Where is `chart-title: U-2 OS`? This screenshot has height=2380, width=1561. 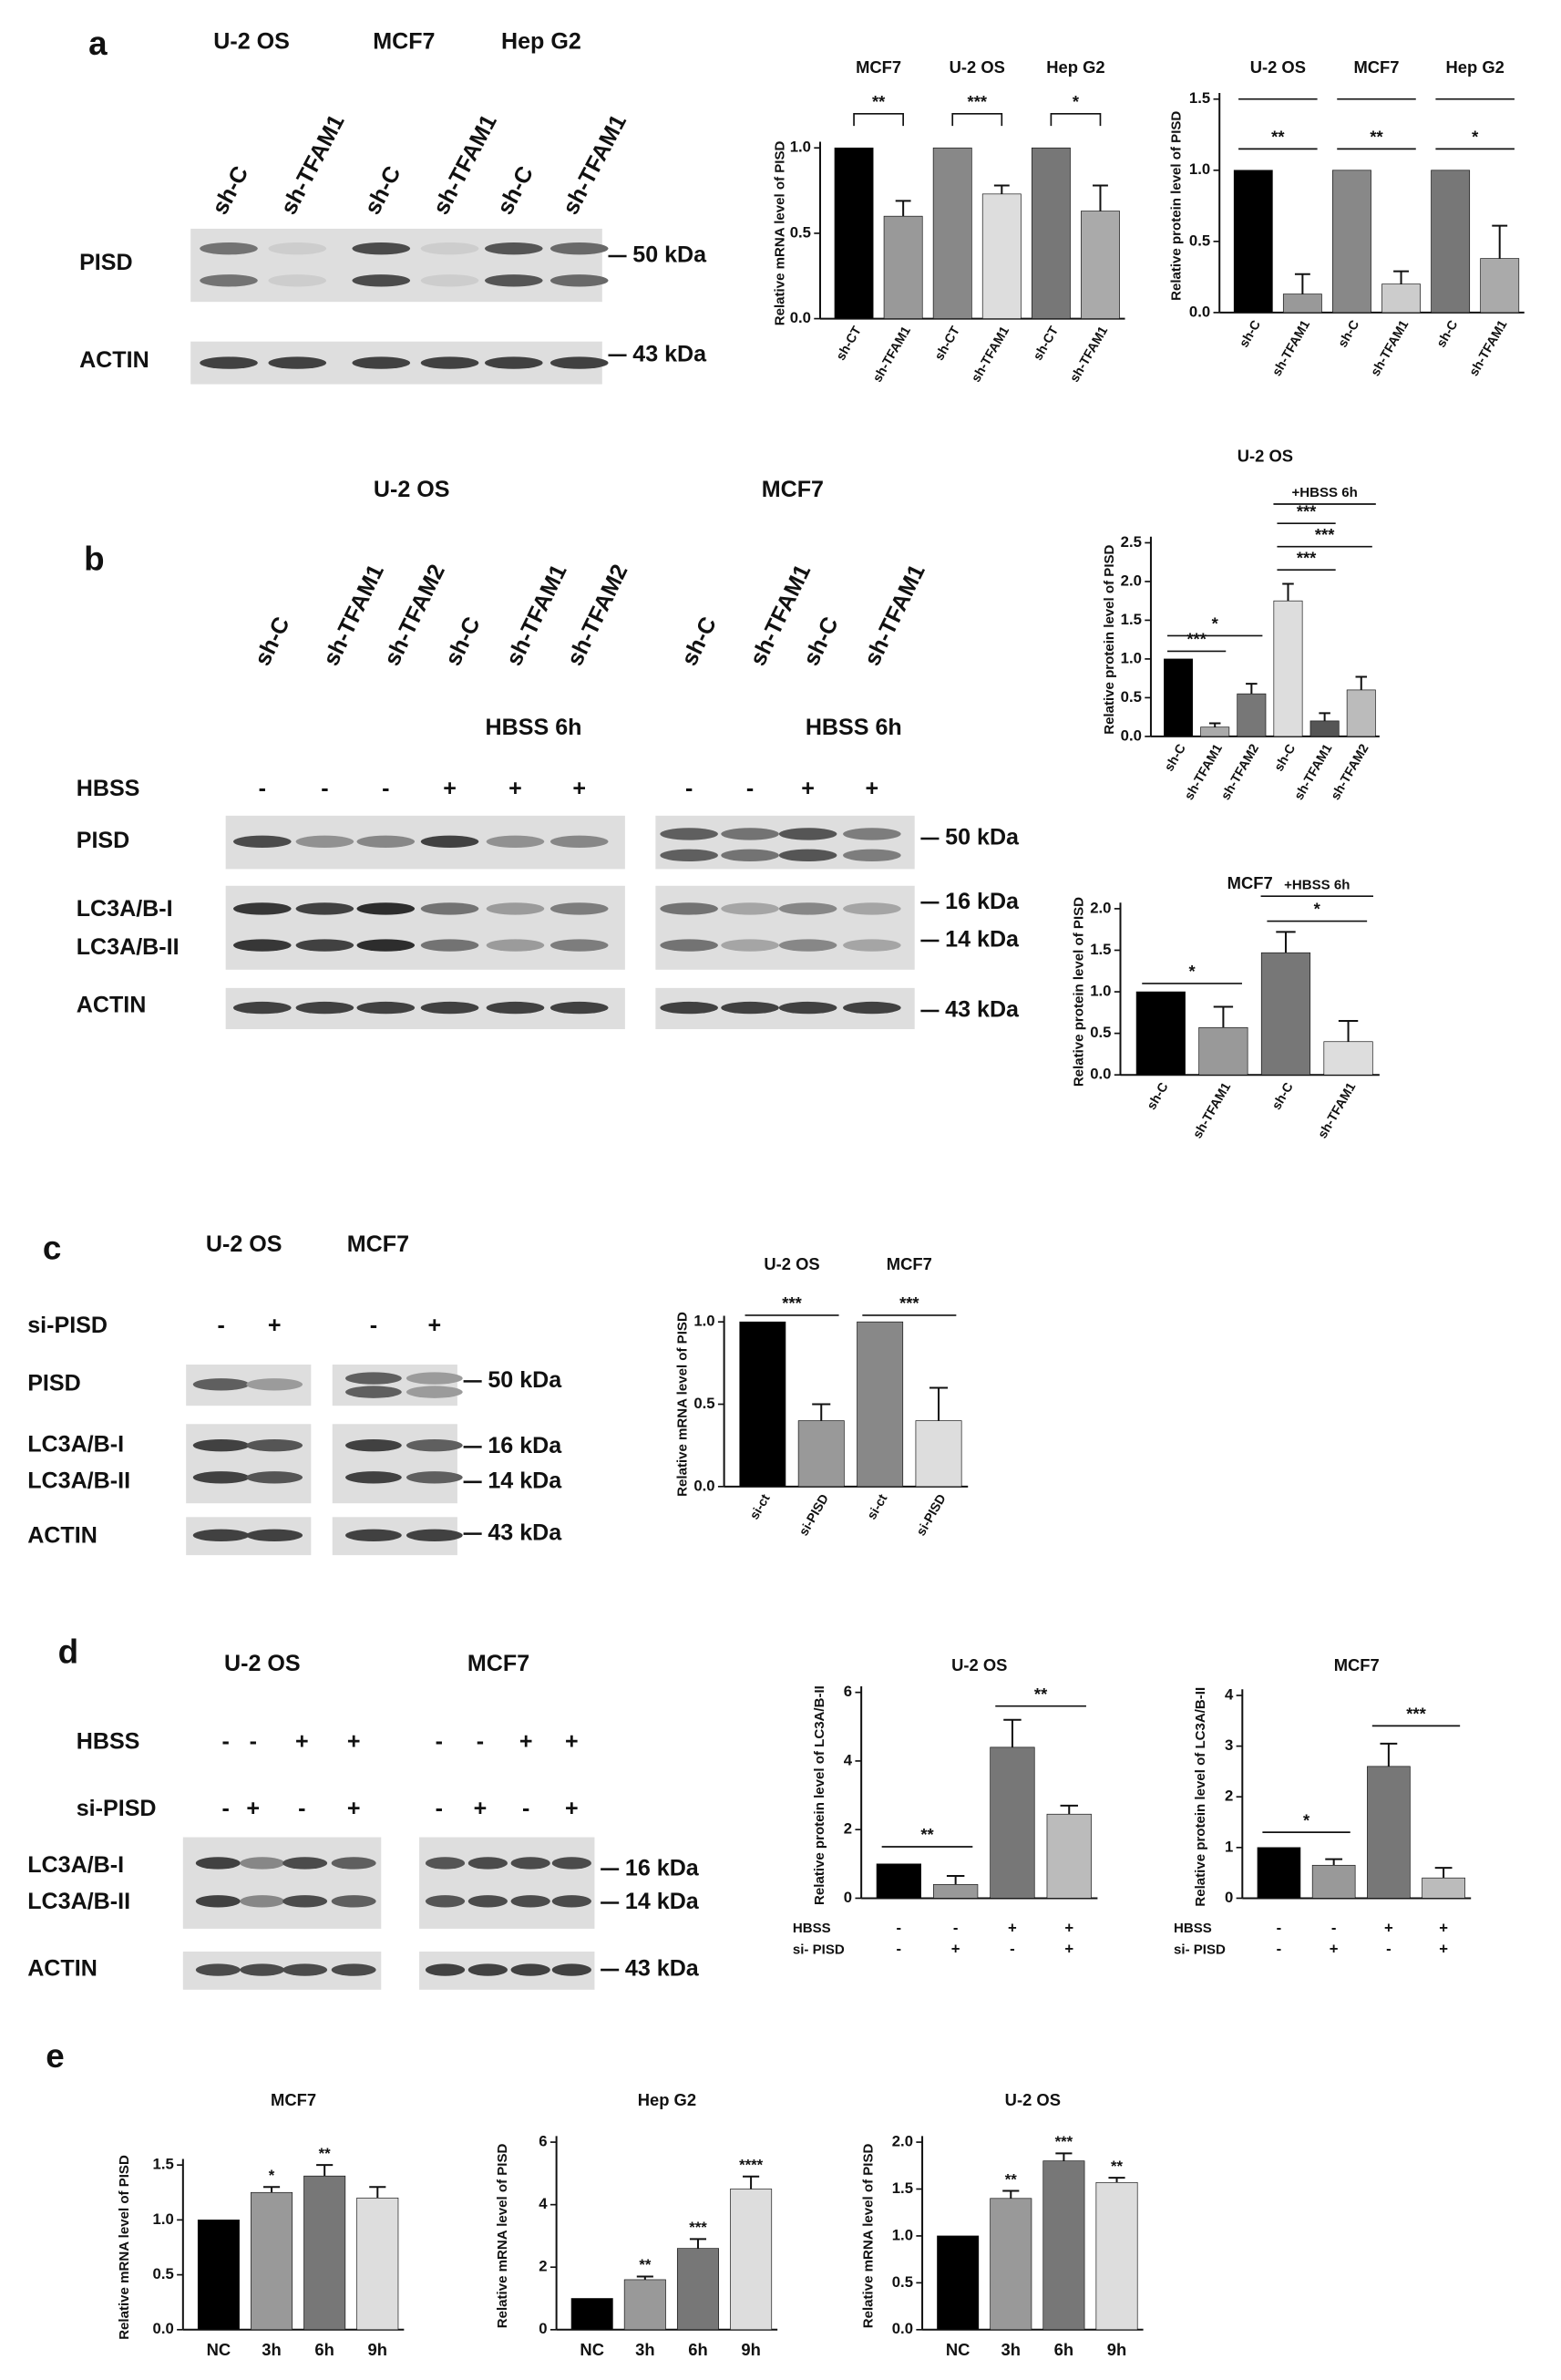 chart-title: U-2 OS is located at coordinates (1033, 2099).